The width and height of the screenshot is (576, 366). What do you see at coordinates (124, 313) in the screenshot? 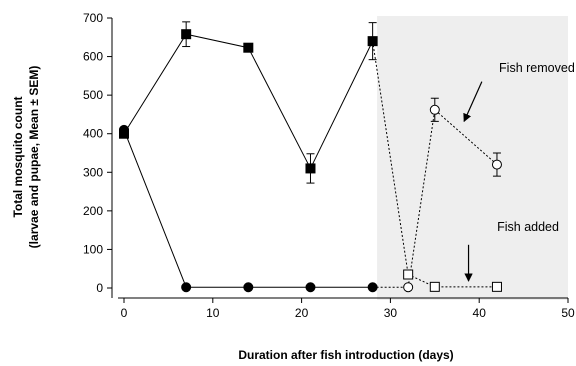
I see `x-tick-label: 0` at bounding box center [124, 313].